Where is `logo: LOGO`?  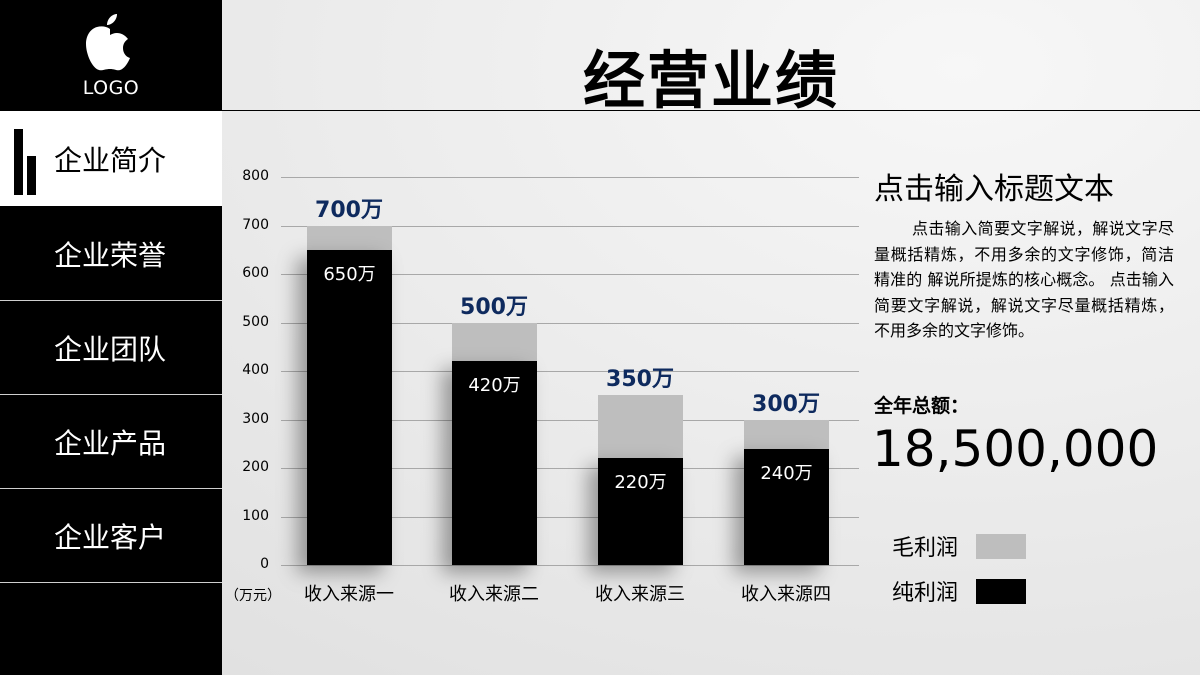 logo: LOGO is located at coordinates (111, 55).